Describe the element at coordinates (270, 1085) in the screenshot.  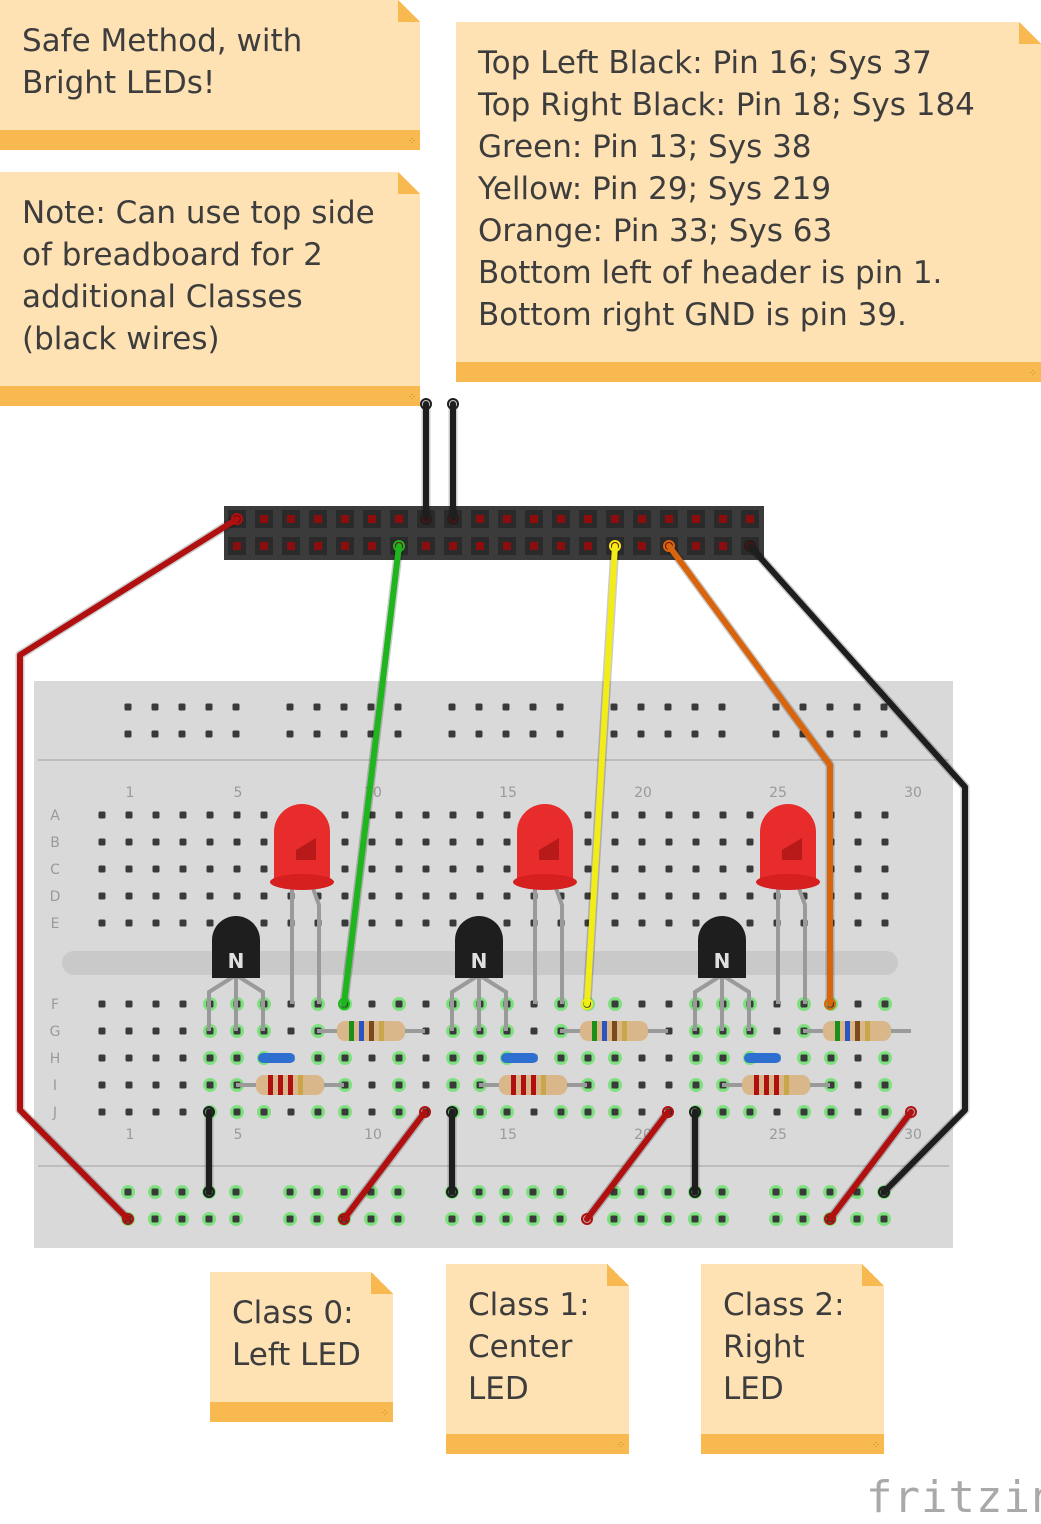
I see `resistor-led-0-band` at that location.